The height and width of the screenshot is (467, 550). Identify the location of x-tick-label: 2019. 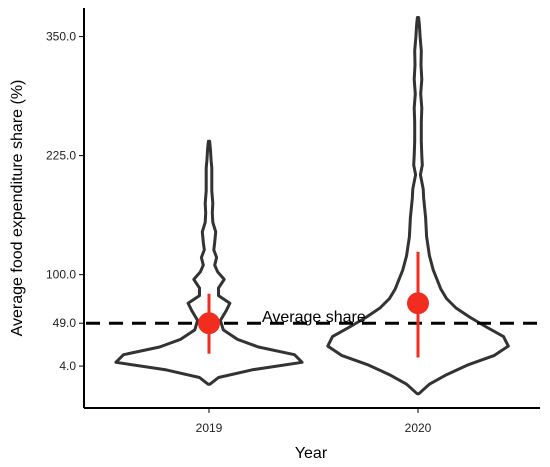
(209, 428).